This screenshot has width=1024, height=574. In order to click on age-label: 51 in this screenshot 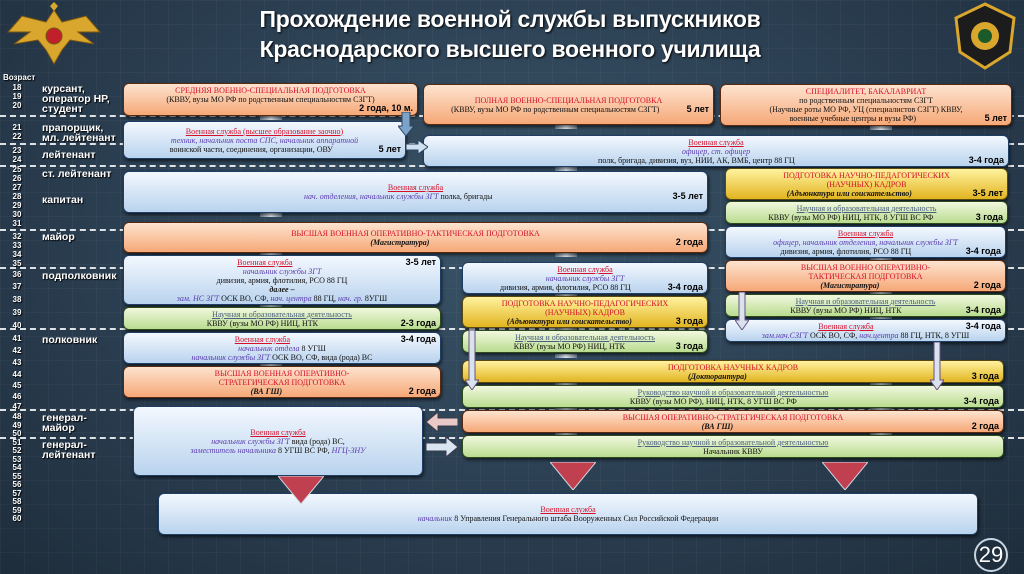, I will do `click(17, 442)`.